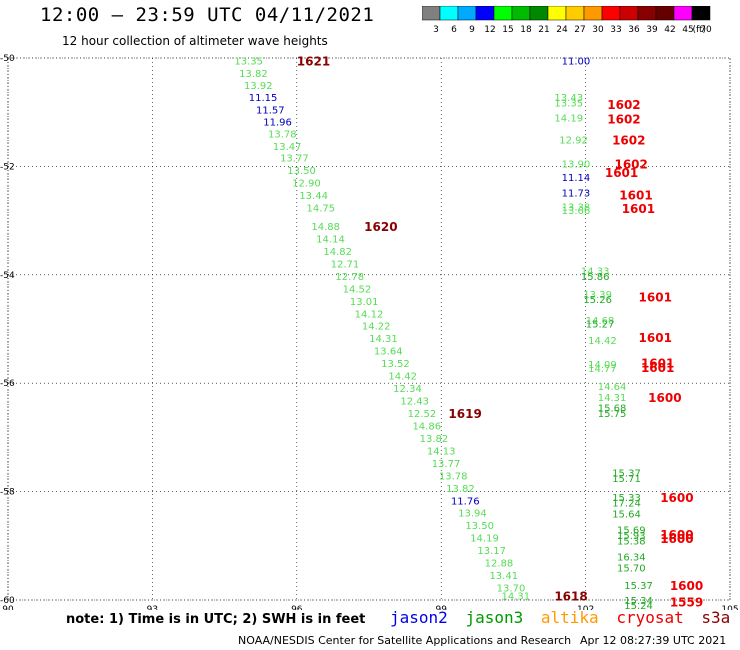 This screenshot has width=740, height=650. I want to click on y-tick-label: -58, so click(7, 493).